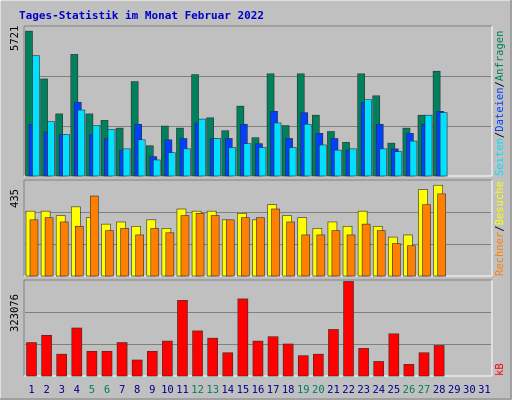 This screenshot has width=512, height=400. I want to click on x-label-day-8: 8, so click(137, 390).